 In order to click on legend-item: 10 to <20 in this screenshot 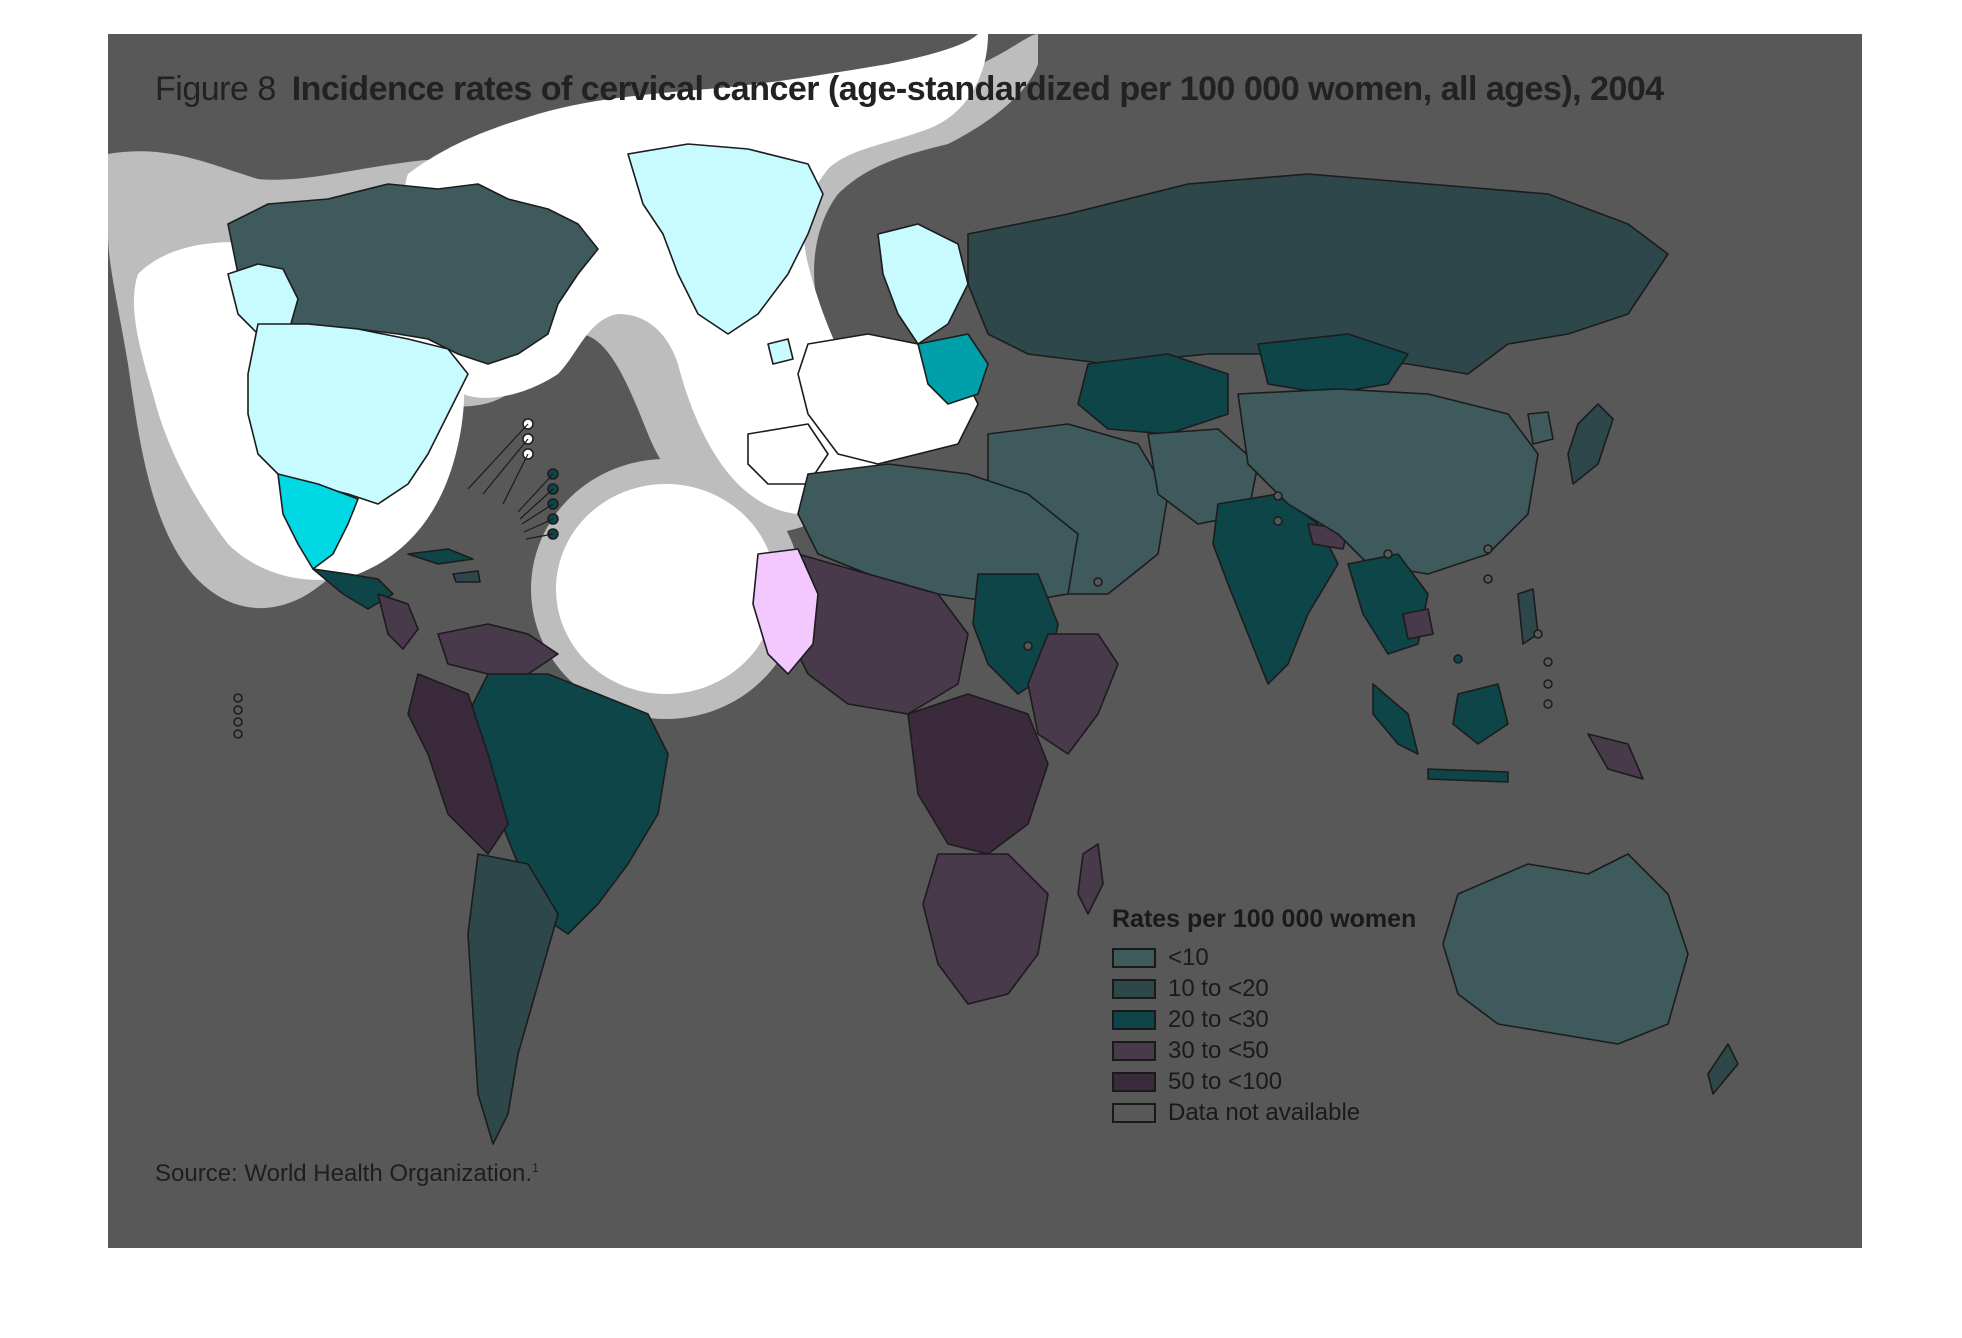, I will do `click(1264, 988)`.